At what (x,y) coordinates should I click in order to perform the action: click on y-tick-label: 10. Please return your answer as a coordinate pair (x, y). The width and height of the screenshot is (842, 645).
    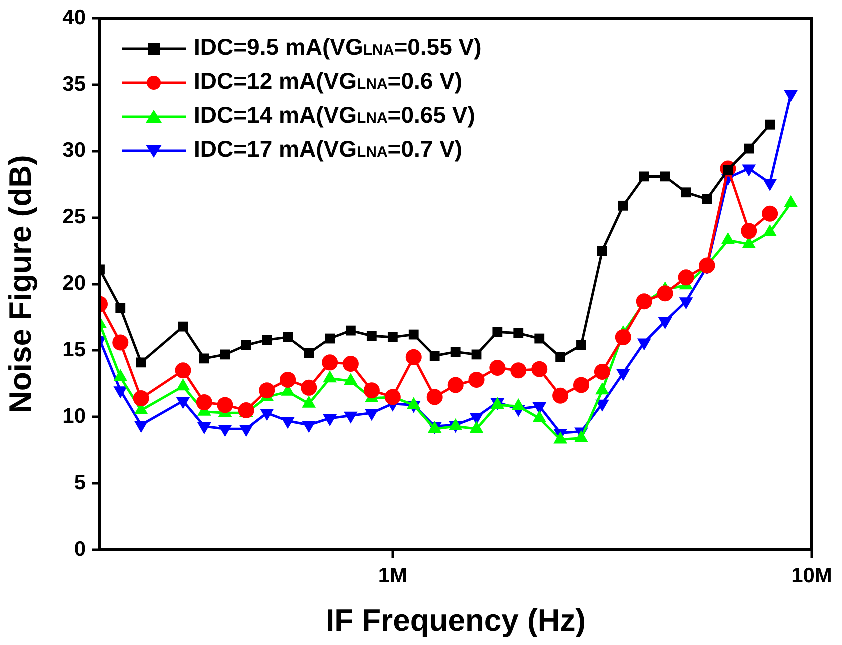
    Looking at the image, I should click on (74, 416).